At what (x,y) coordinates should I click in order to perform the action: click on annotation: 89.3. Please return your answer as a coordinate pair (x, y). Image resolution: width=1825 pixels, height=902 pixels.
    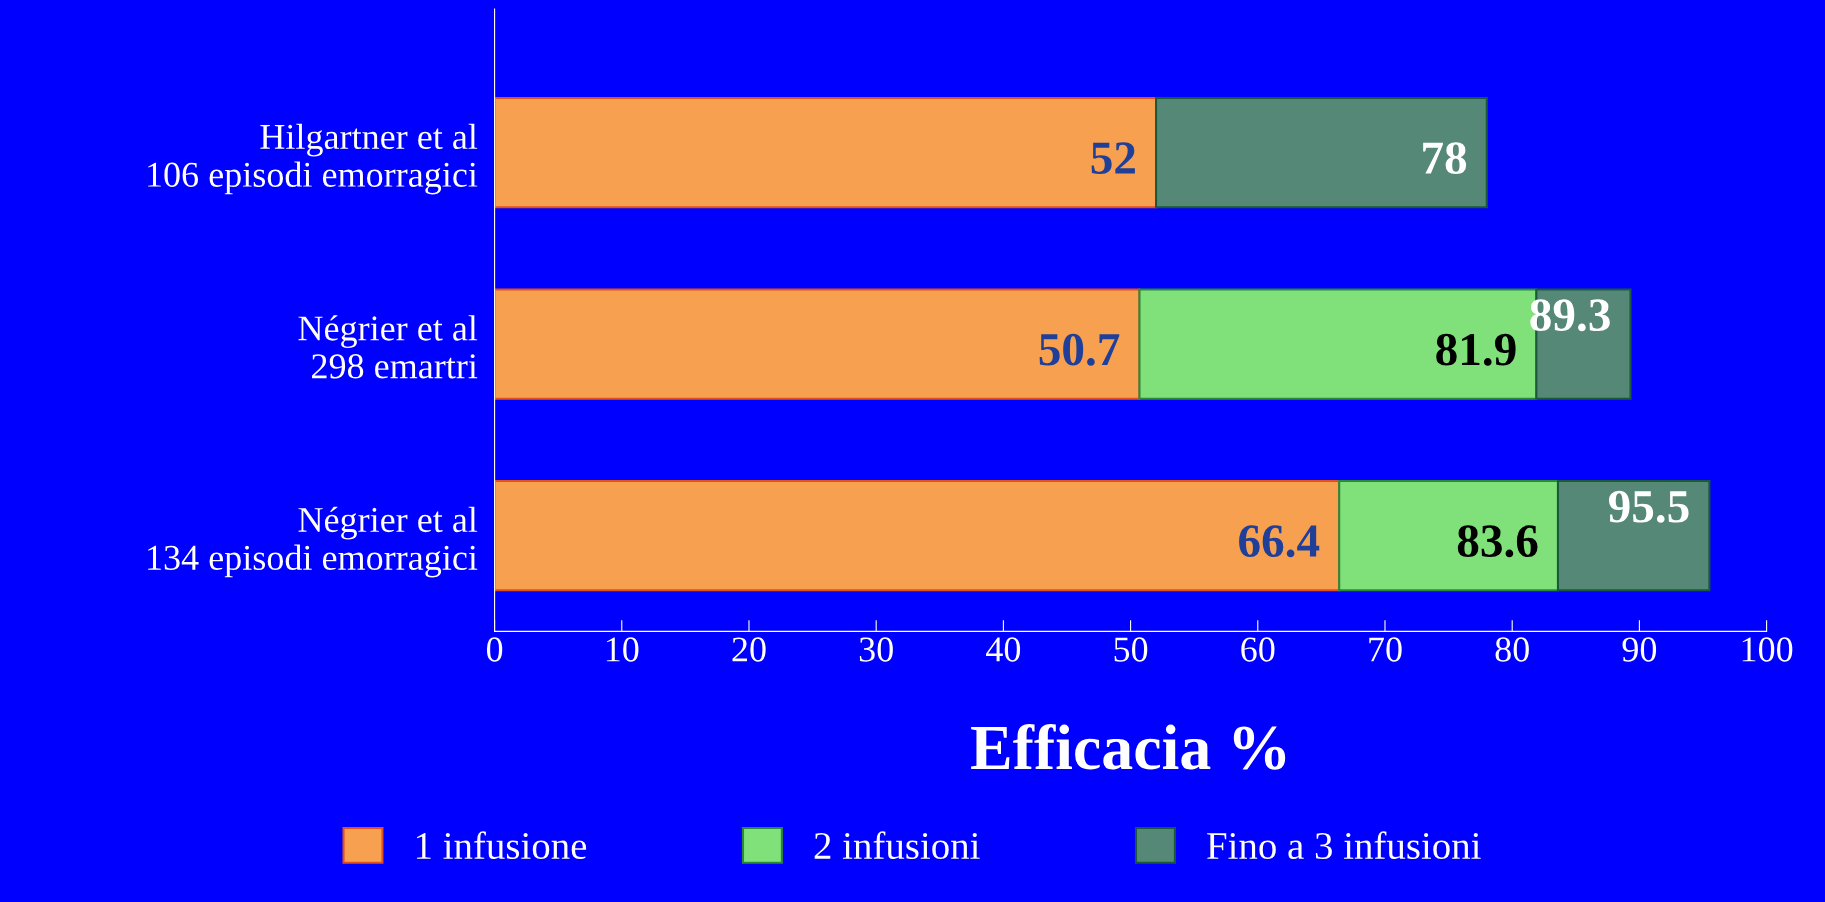
    Looking at the image, I should click on (1570, 315).